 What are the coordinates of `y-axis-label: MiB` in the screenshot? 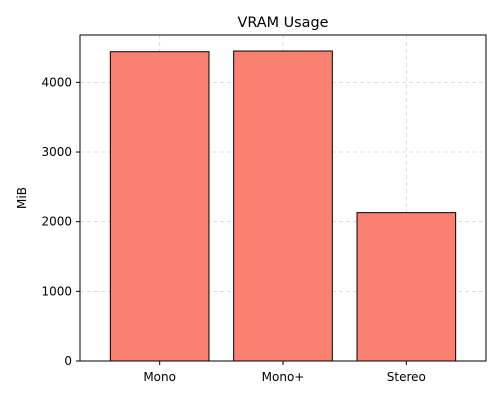 It's located at (22, 198).